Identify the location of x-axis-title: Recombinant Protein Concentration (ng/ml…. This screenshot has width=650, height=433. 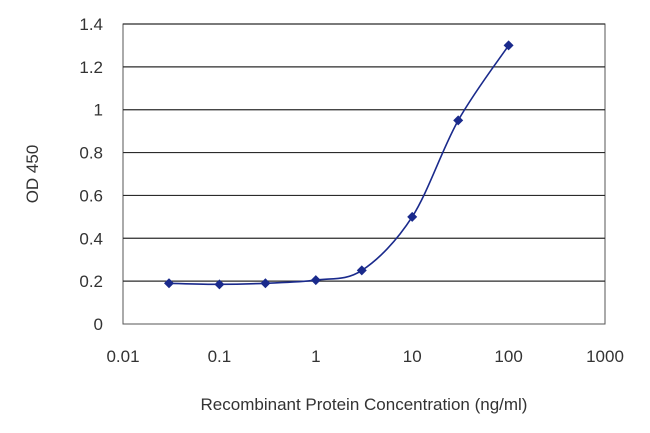
(364, 404).